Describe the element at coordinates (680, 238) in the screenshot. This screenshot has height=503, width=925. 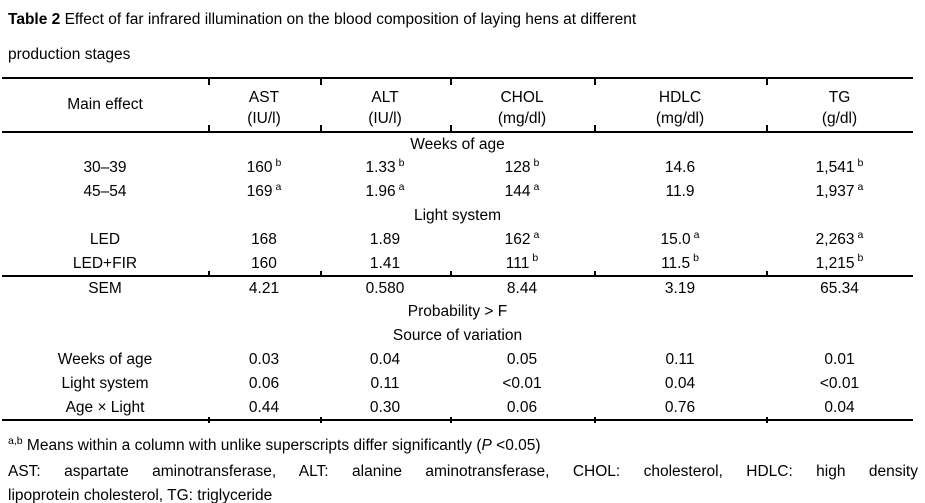
I see `cell-value: 15.0 a` at that location.